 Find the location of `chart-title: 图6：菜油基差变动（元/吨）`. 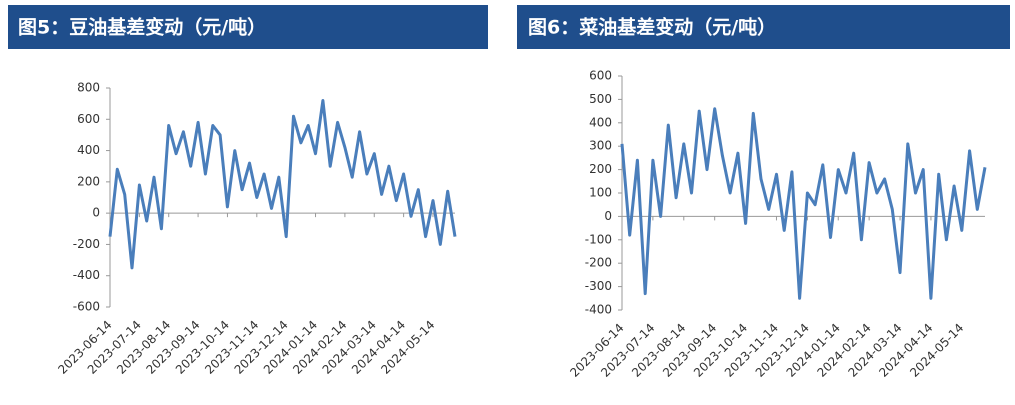

chart-title: 图6：菜油基差变动（元/吨） is located at coordinates (652, 27).